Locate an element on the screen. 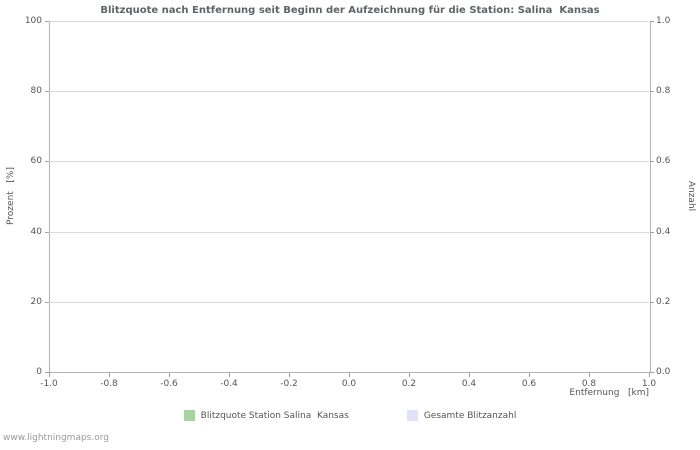 The image size is (700, 450). y-left-tick-label: 0 is located at coordinates (39, 372).